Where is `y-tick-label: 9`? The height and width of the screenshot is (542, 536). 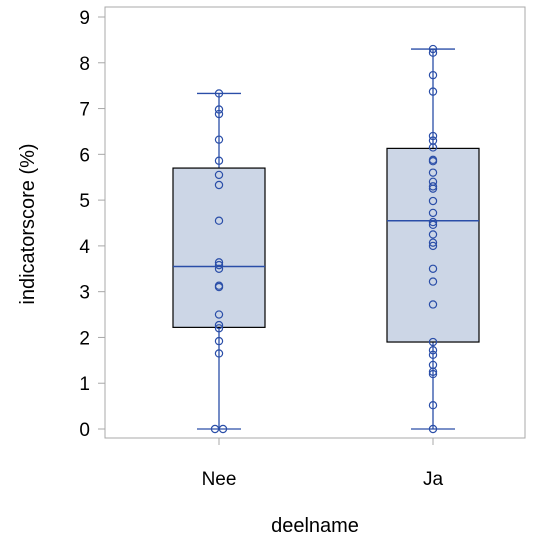 y-tick-label: 9 is located at coordinates (84, 18).